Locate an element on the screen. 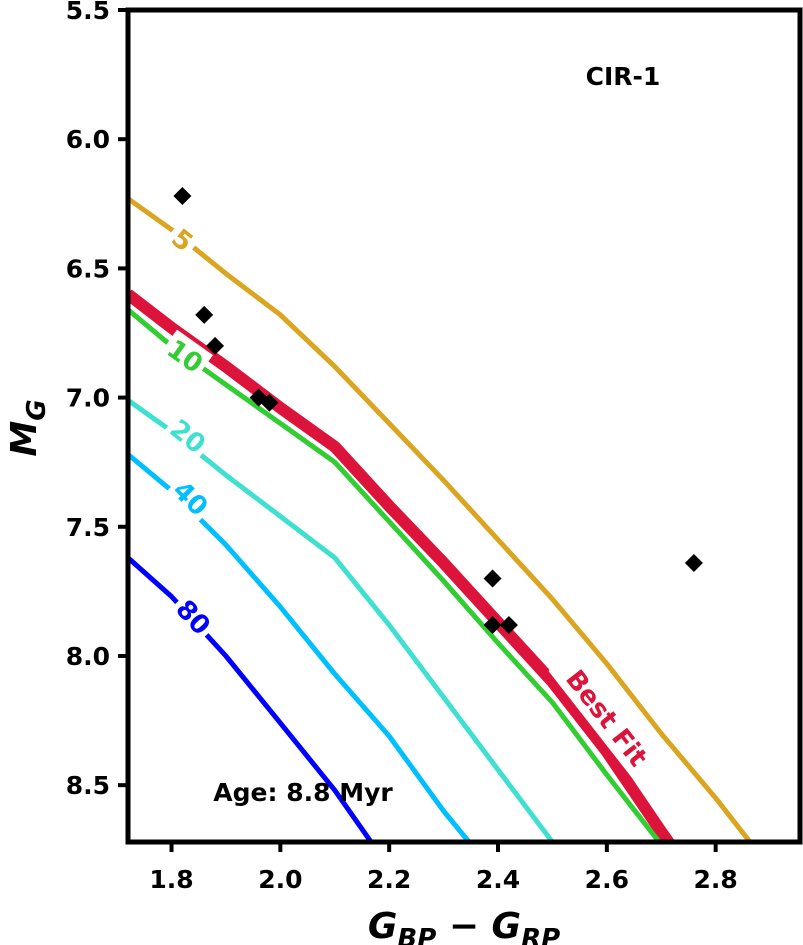 The height and width of the screenshot is (945, 803). x-tick-label: 1.8 is located at coordinates (171, 879).